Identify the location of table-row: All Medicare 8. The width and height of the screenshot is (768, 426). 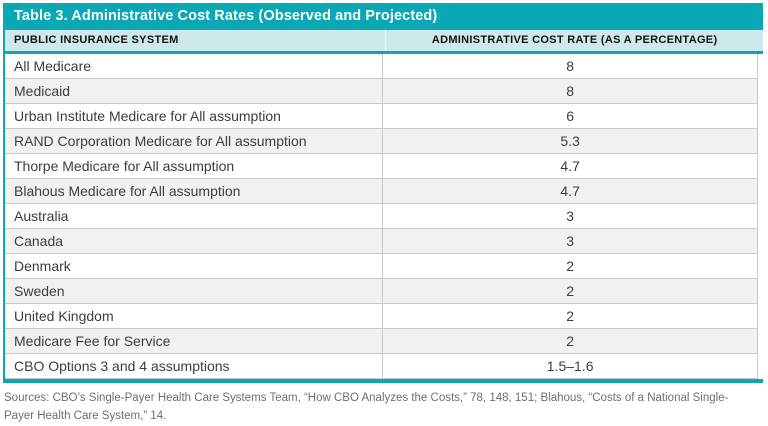
(381, 66).